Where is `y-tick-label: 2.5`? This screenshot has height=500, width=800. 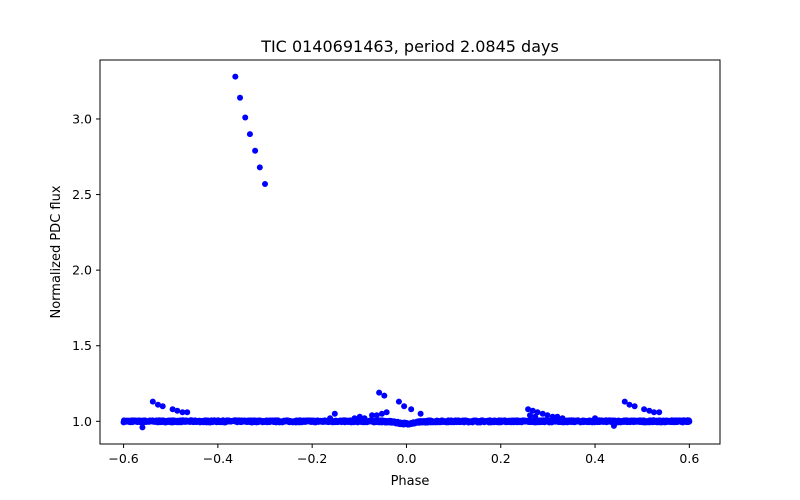 y-tick-label: 2.5 is located at coordinates (82, 194).